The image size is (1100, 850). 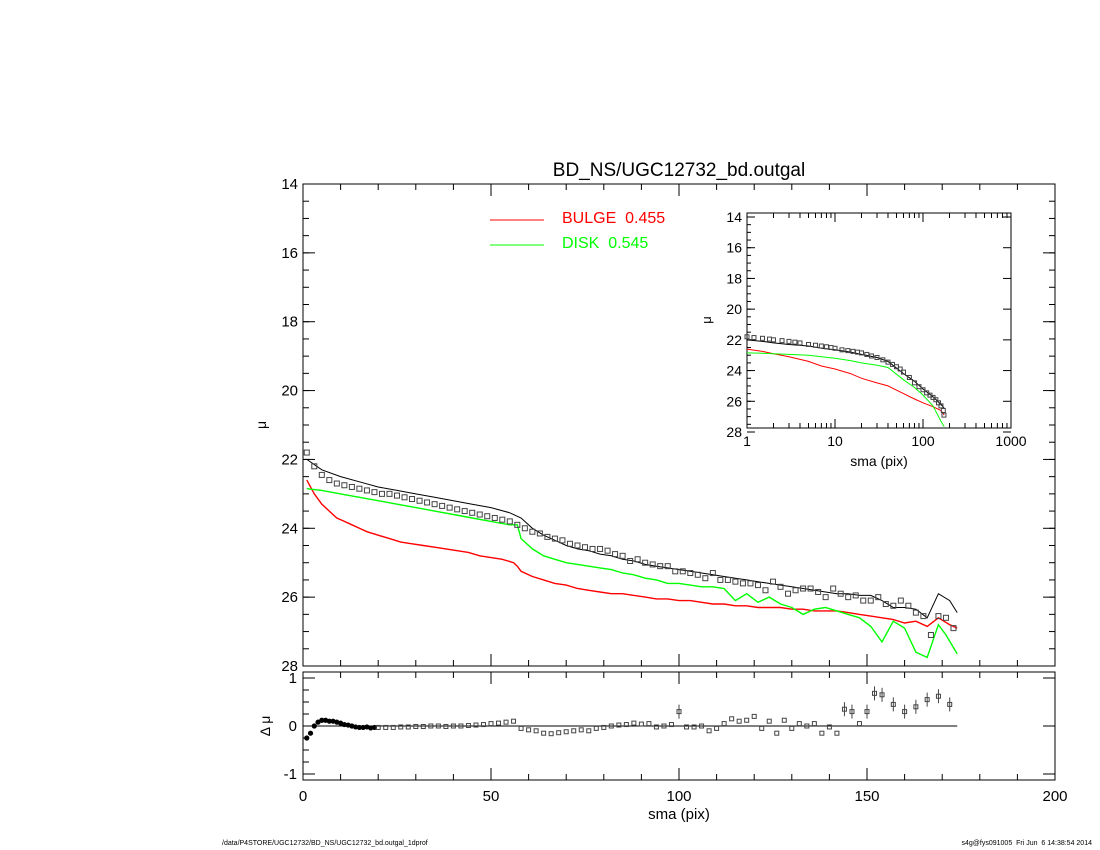 I want to click on inset-x-tick-label: 1, so click(x=747, y=441).